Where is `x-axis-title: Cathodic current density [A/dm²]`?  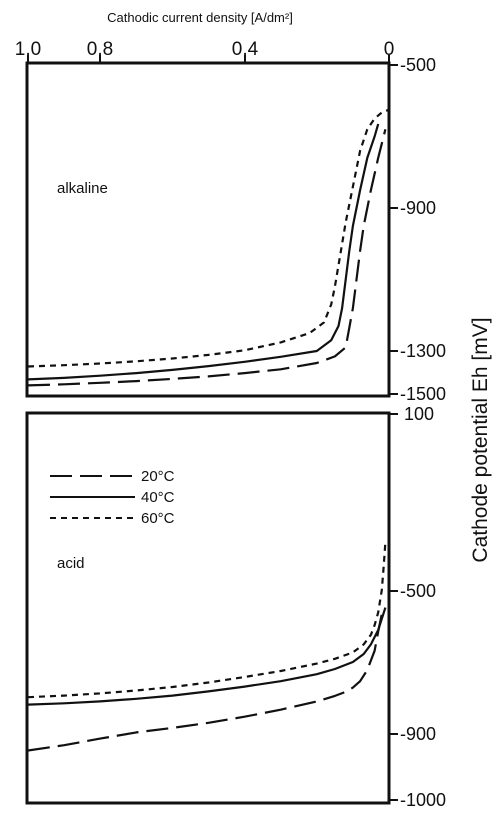 x-axis-title: Cathodic current density [A/dm²] is located at coordinates (200, 17).